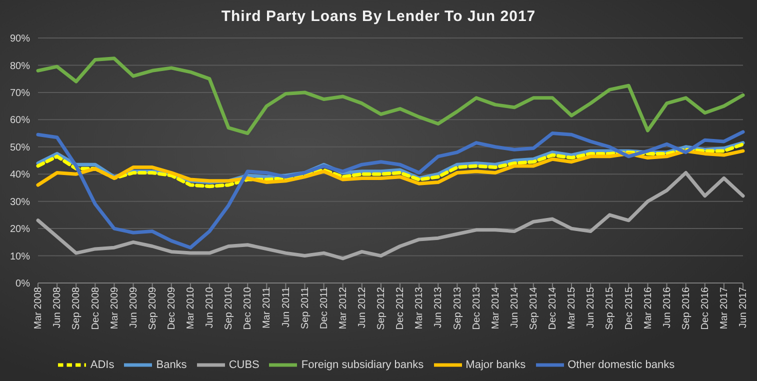 The image size is (757, 381). I want to click on x-tick-label: Mar 2016, so click(648, 308).